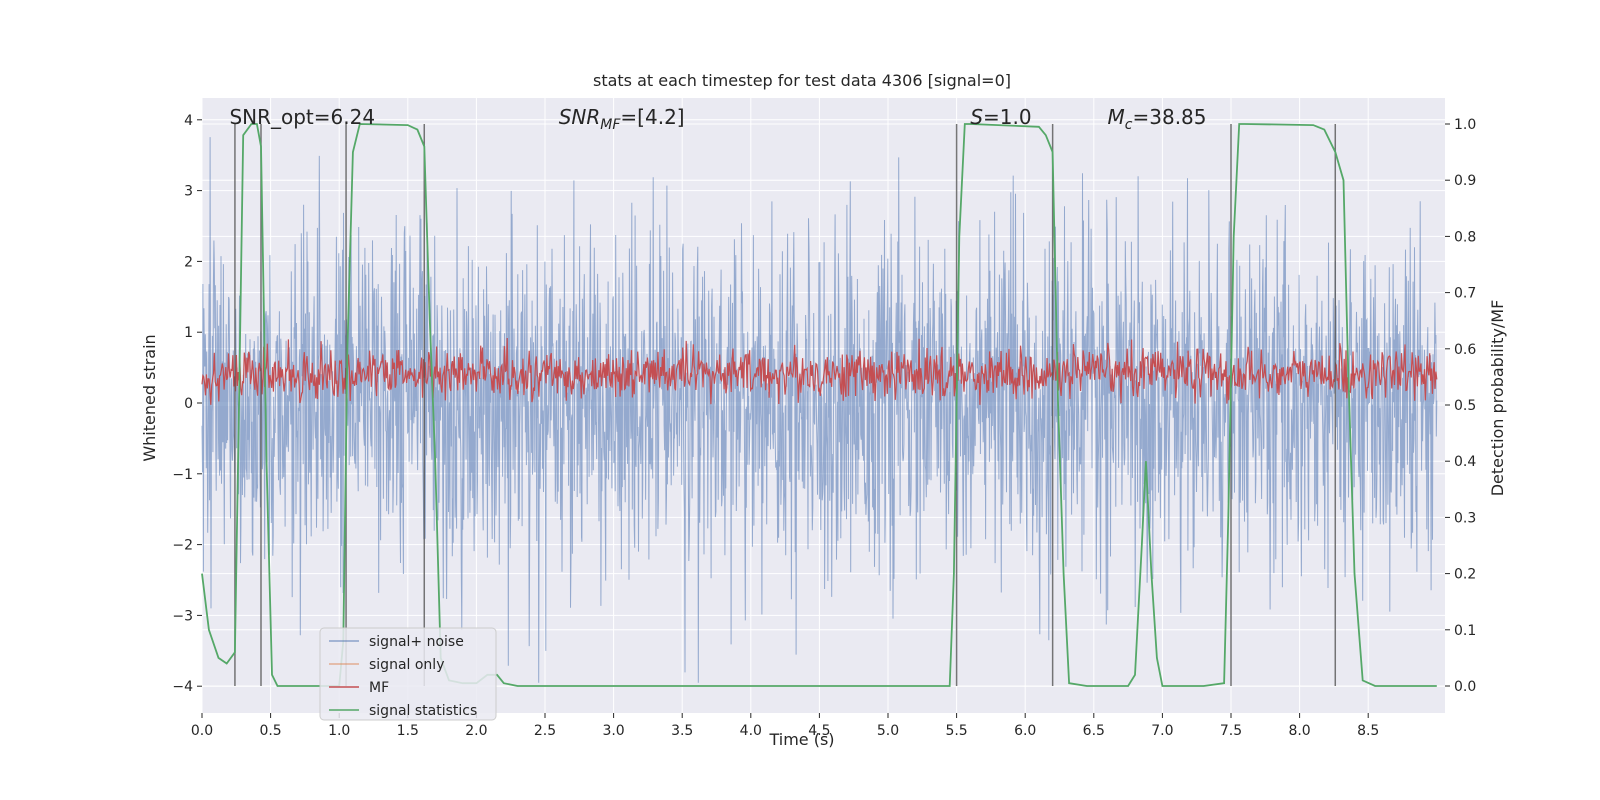  I want to click on legend-box, so click(408, 674).